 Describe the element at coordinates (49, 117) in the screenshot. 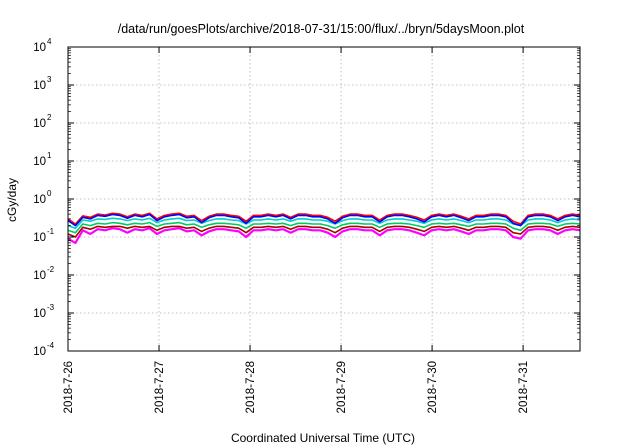

I see `y-tick-exponent: 2` at that location.